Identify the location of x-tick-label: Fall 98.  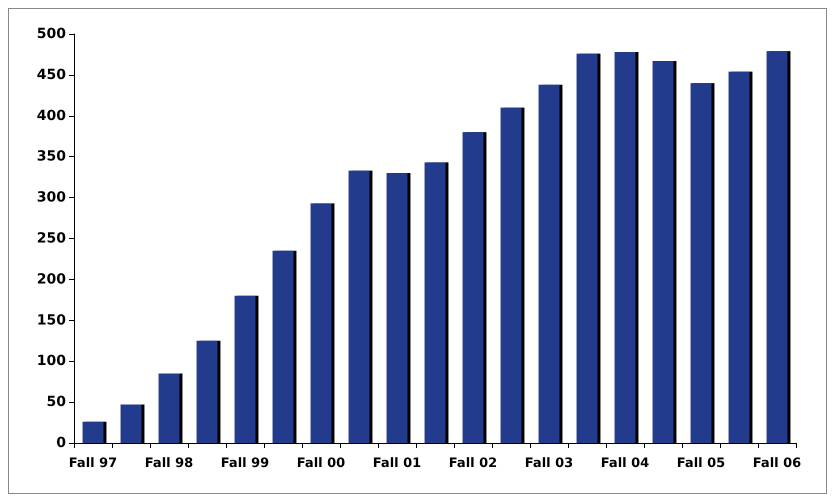
(169, 463).